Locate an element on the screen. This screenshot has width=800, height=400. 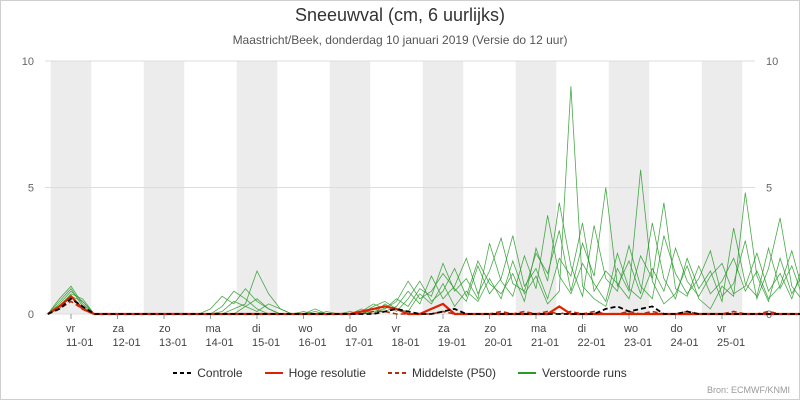
x-tick-date: 21-01 is located at coordinates (545, 343).